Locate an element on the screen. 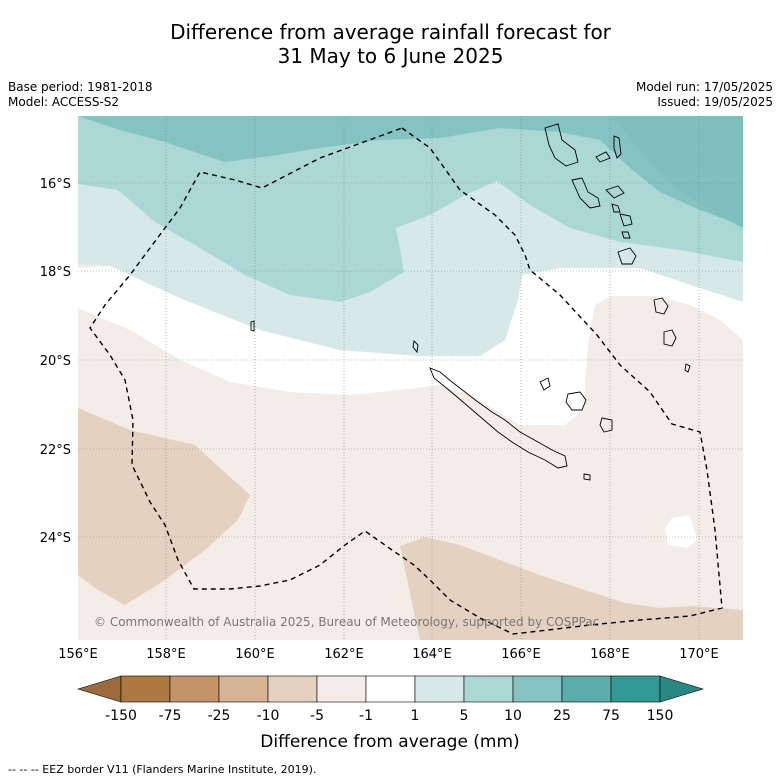 The width and height of the screenshot is (781, 781). title-line-2: 31 May to 6 June 2025 is located at coordinates (390, 56).